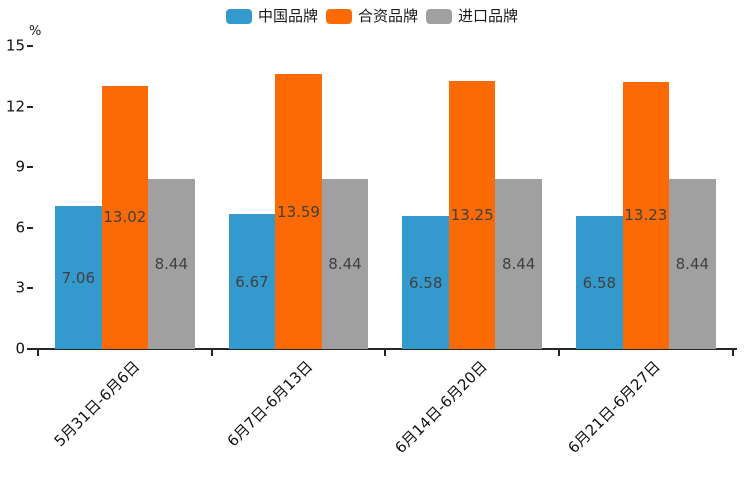 The height and width of the screenshot is (496, 744). I want to click on bar-value-label: 6.67, so click(252, 281).